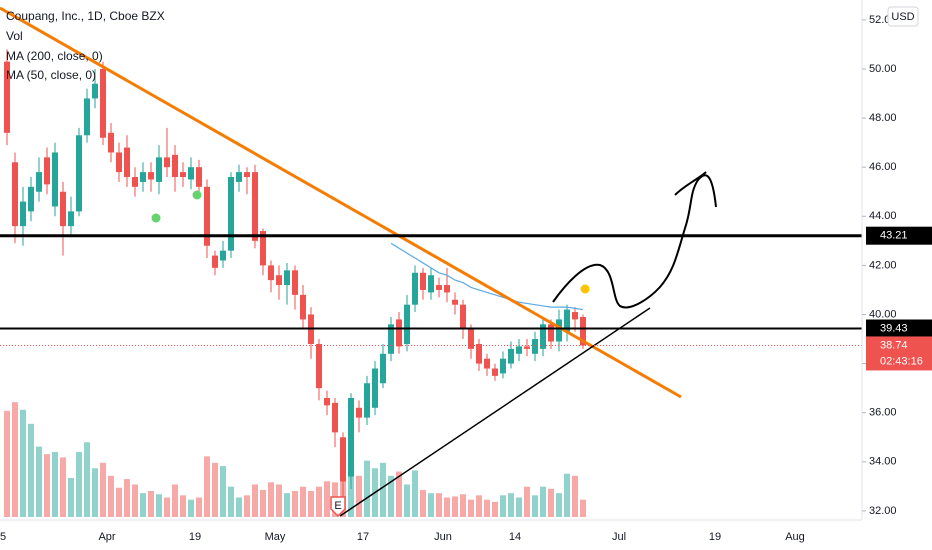 This screenshot has width=932, height=550. What do you see at coordinates (443, 537) in the screenshot?
I see `x-tick-label: Jun` at bounding box center [443, 537].